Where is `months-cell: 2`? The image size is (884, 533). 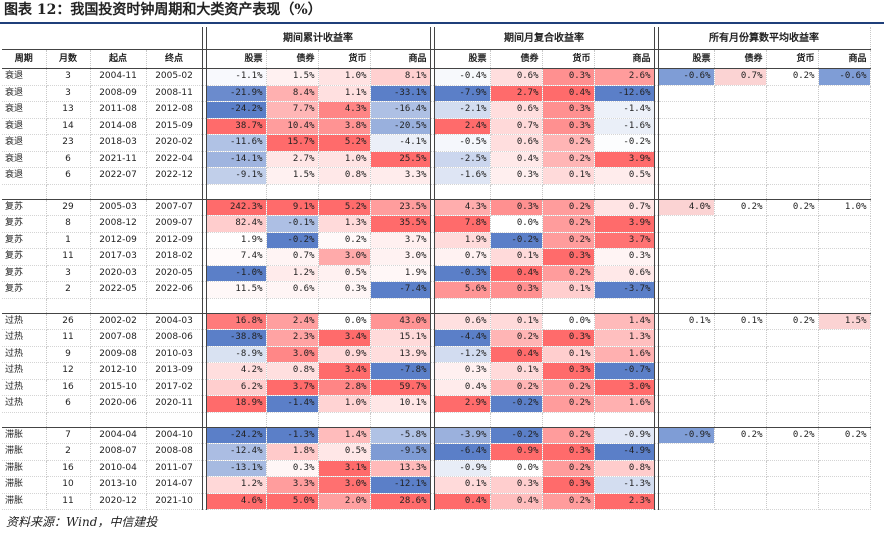 months-cell: 2 is located at coordinates (68, 452).